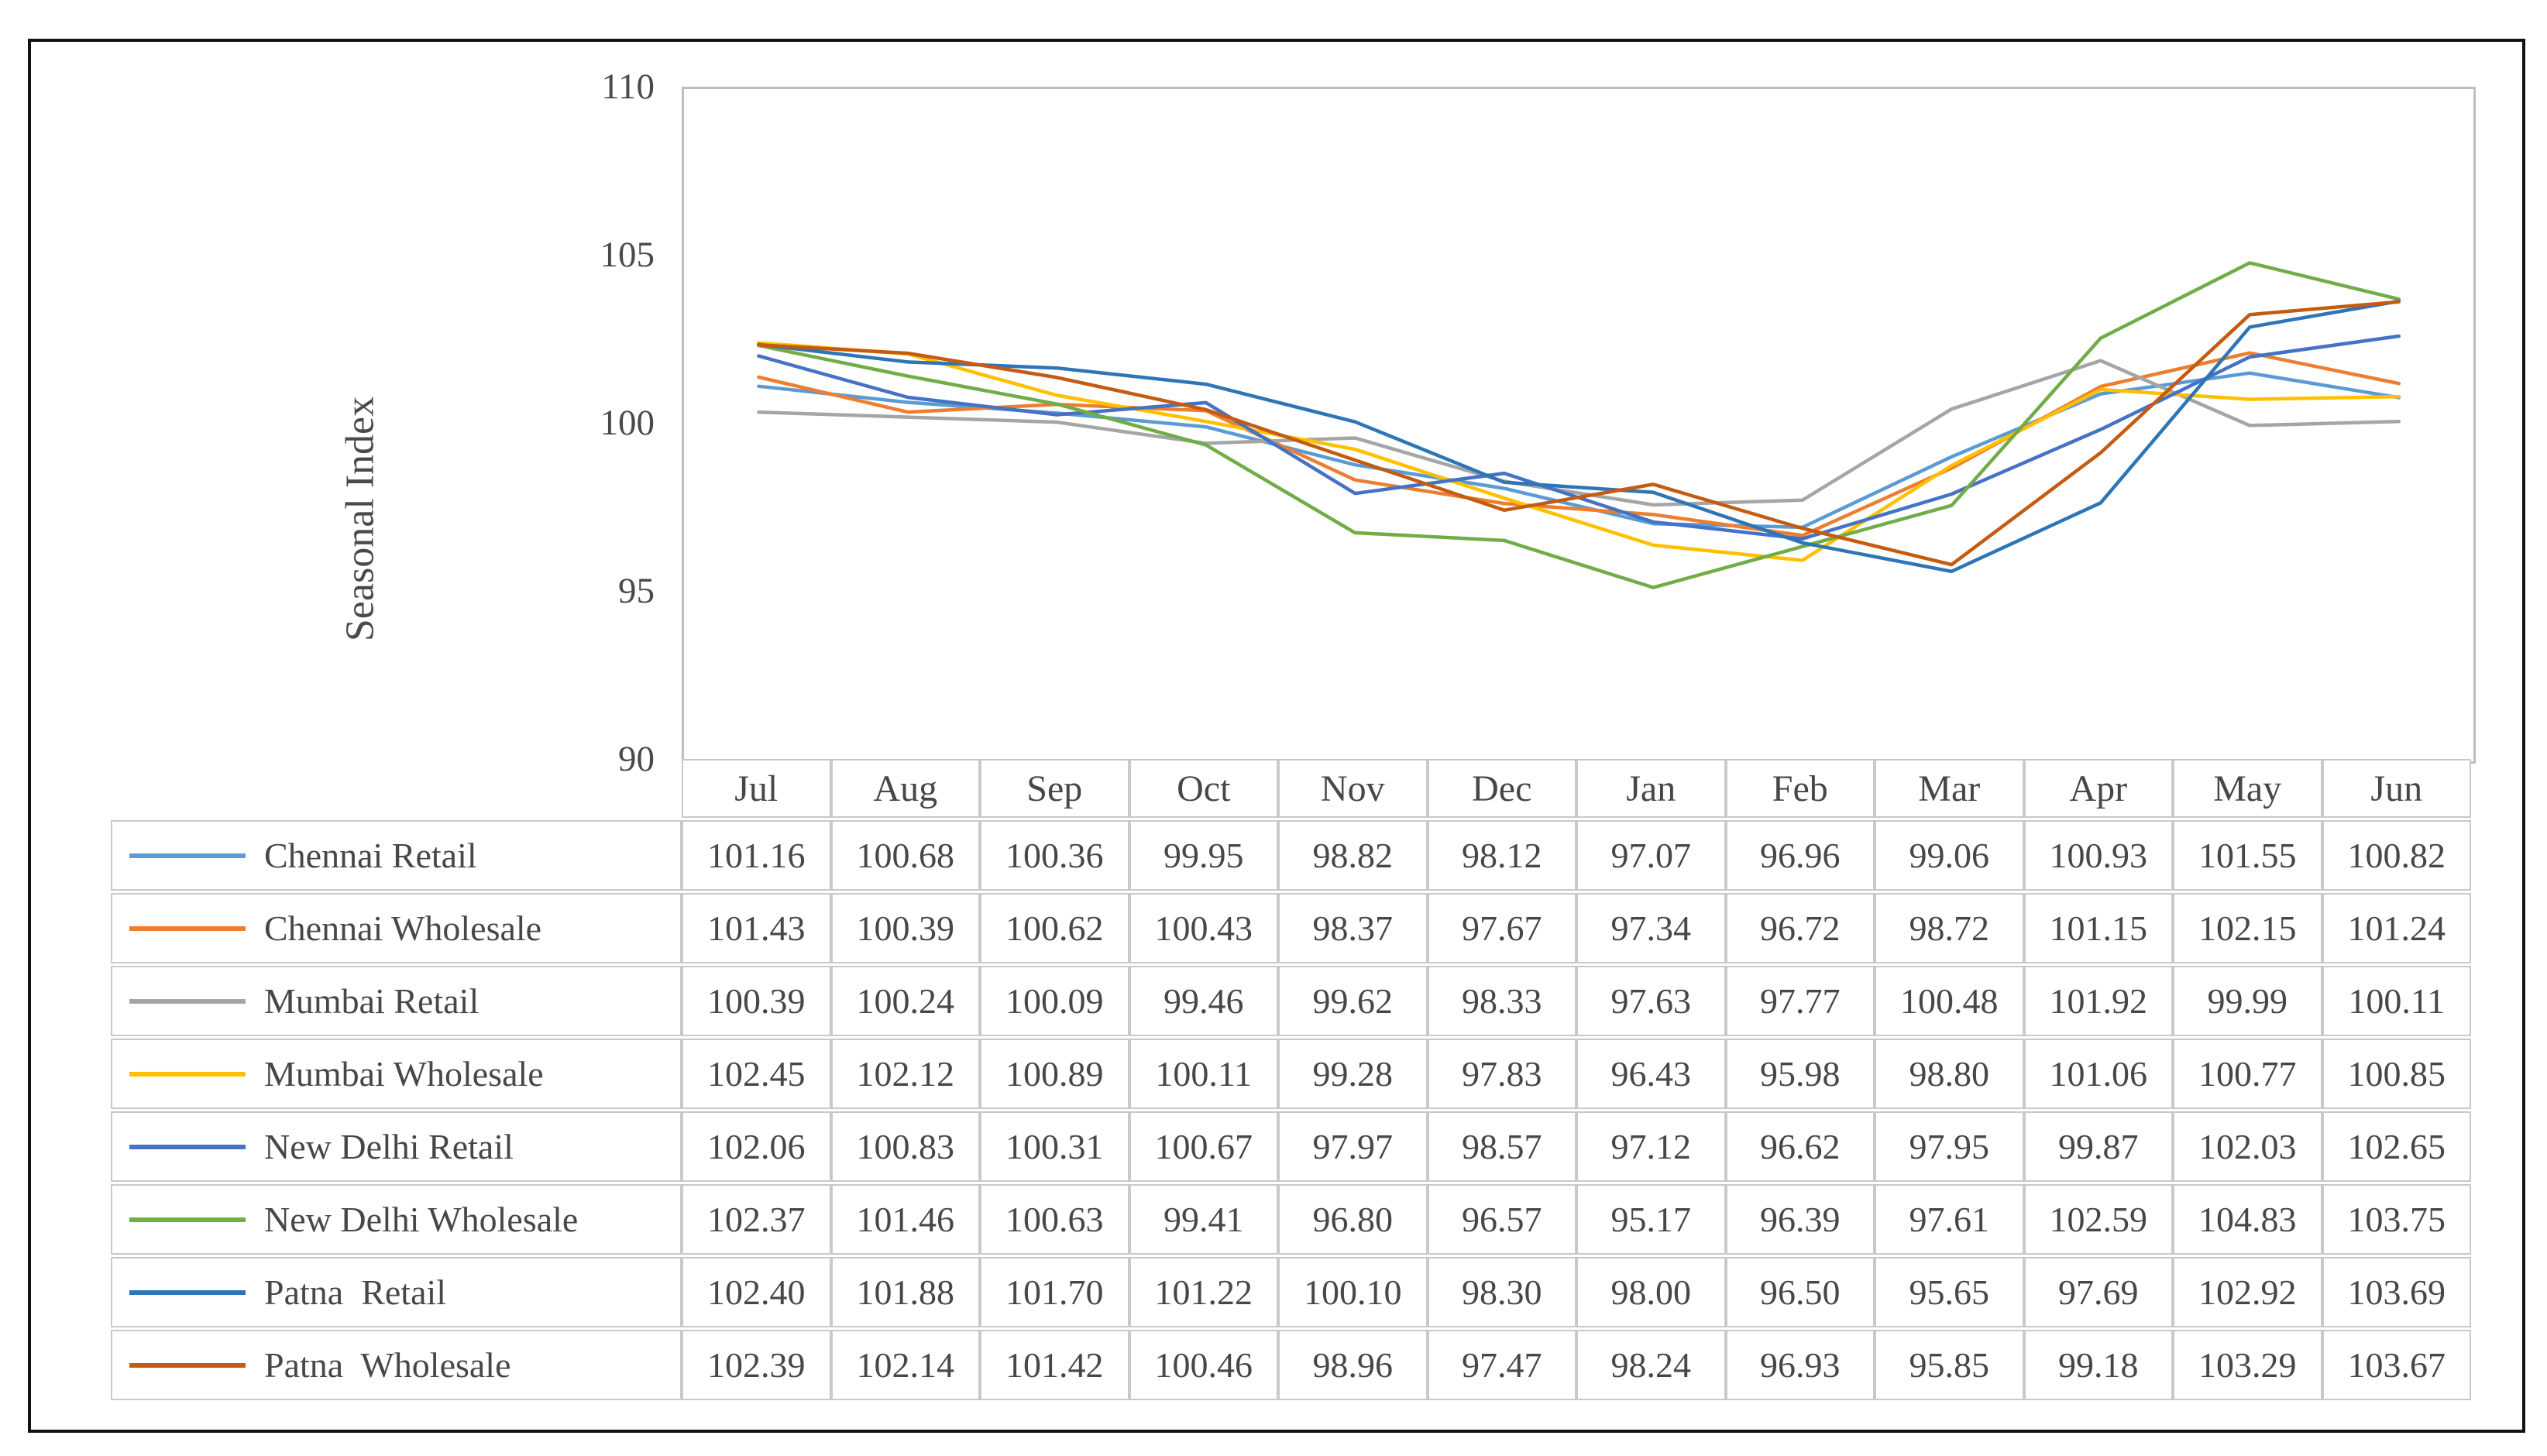  I want to click on value-cell: 100.68, so click(905, 856).